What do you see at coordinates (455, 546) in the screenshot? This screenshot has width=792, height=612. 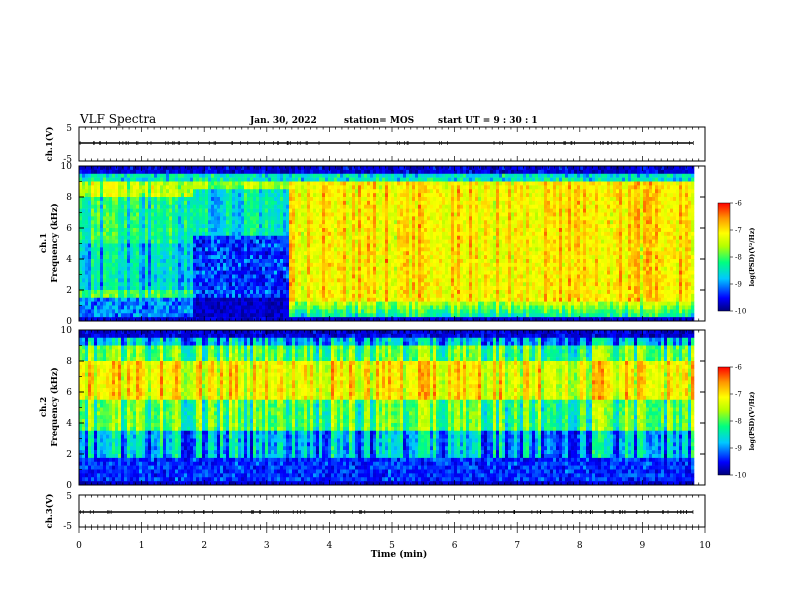 I see `xtick-label: 6` at bounding box center [455, 546].